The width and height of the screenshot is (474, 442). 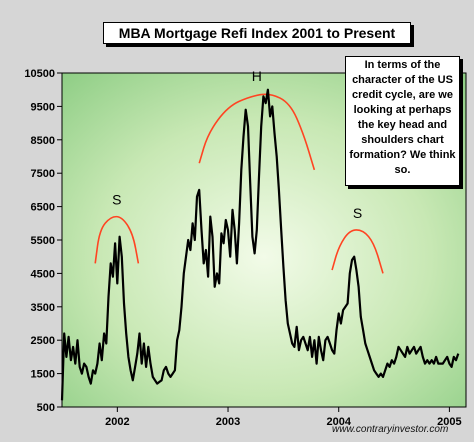 I want to click on y-tick-label: 5500, so click(x=43, y=241).